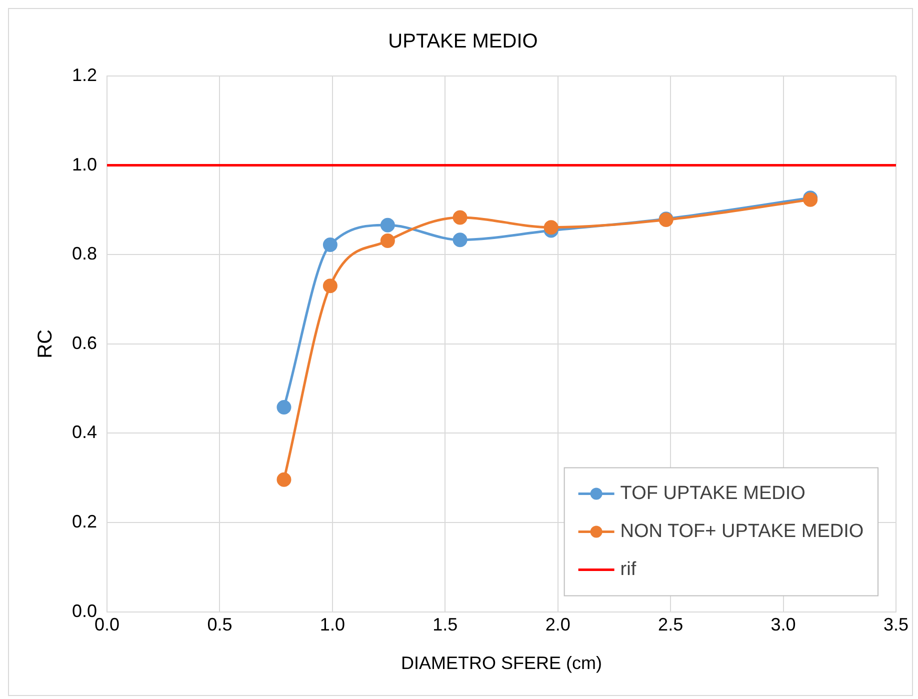 The image size is (918, 699). What do you see at coordinates (445, 624) in the screenshot?
I see `x-tick-label: 1.5` at bounding box center [445, 624].